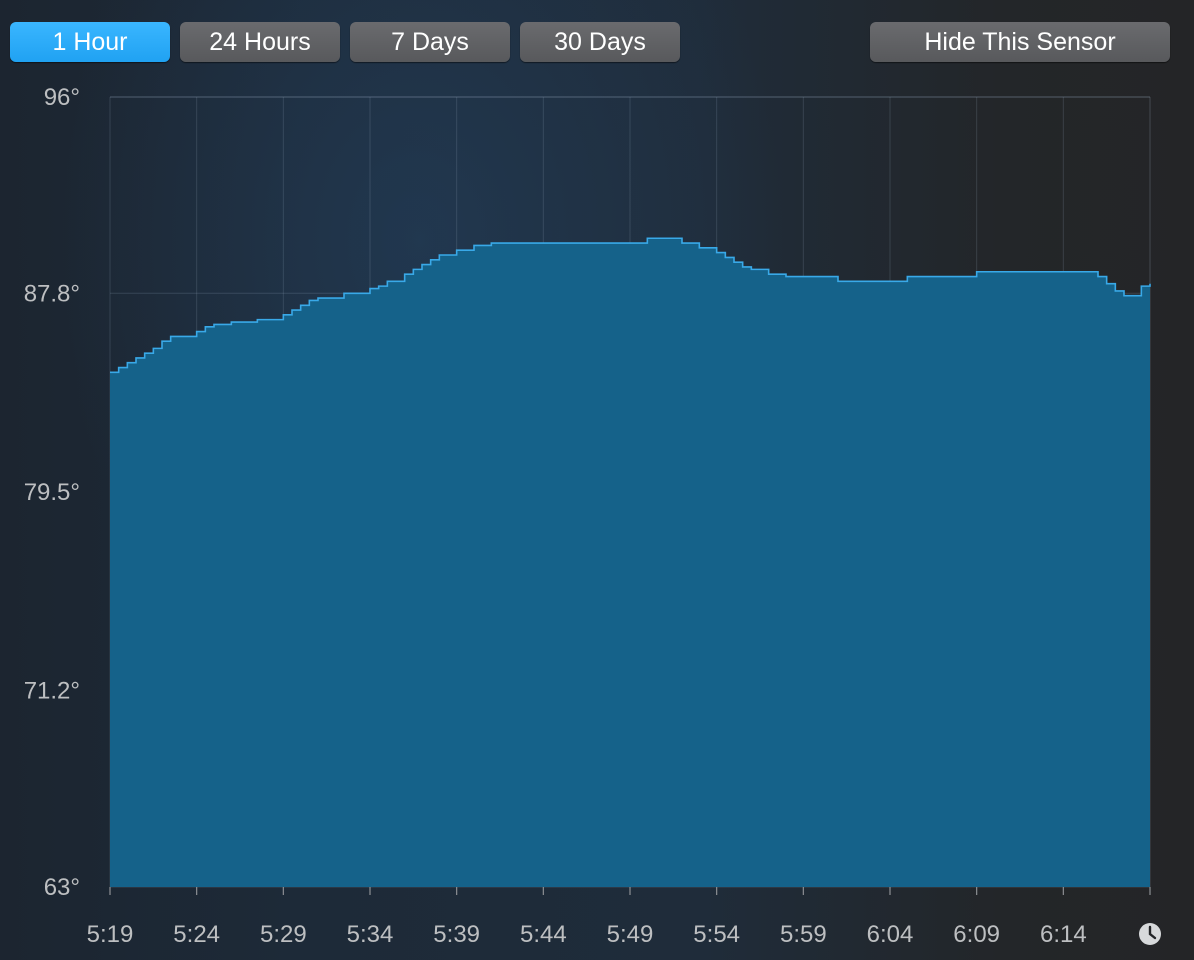 This screenshot has height=960, width=1194. Describe the element at coordinates (600, 42) in the screenshot. I see `range-30-days-button: 30 Days` at that location.